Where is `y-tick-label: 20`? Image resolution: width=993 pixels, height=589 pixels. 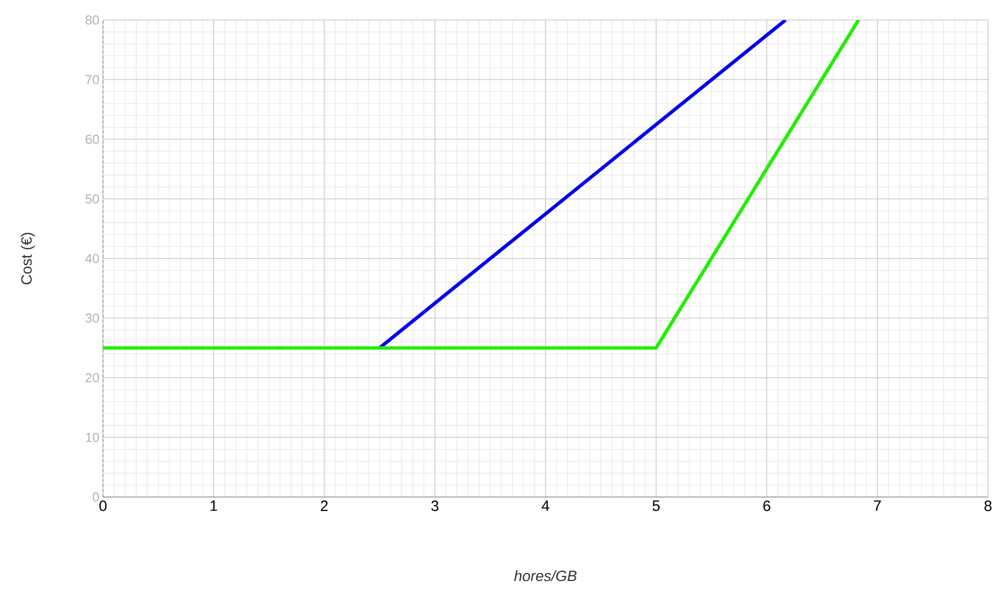
y-tick-label: 20 is located at coordinates (92, 377).